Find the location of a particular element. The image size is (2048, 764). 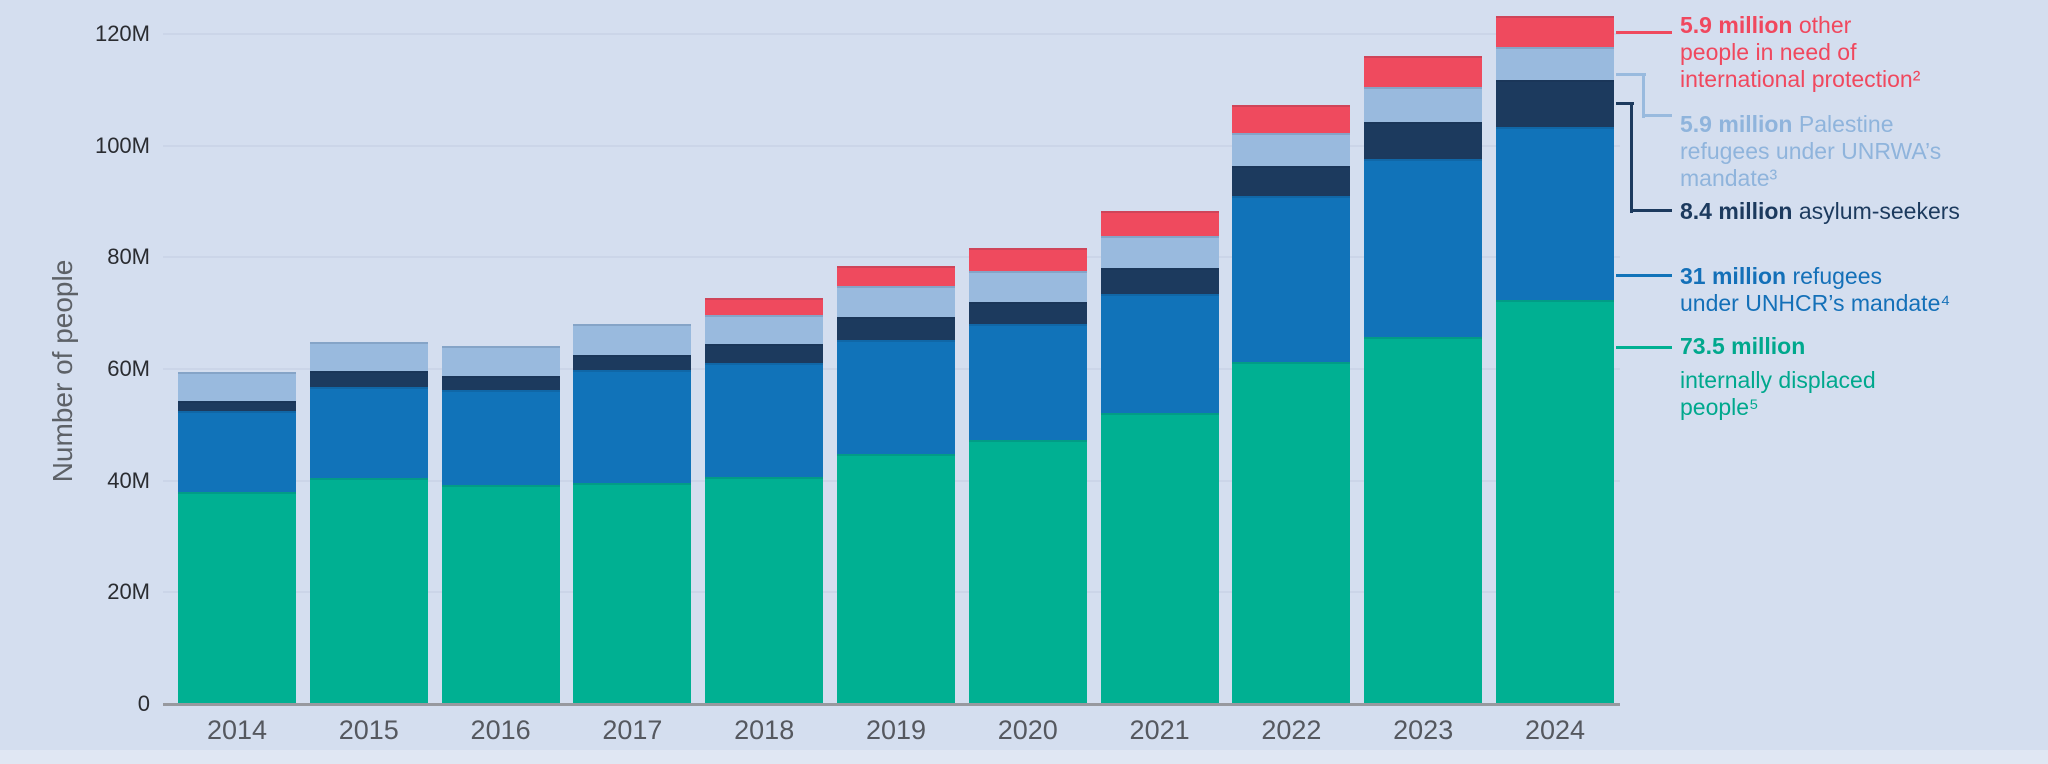

x-tick-label-2024: 2024 is located at coordinates (1555, 730).